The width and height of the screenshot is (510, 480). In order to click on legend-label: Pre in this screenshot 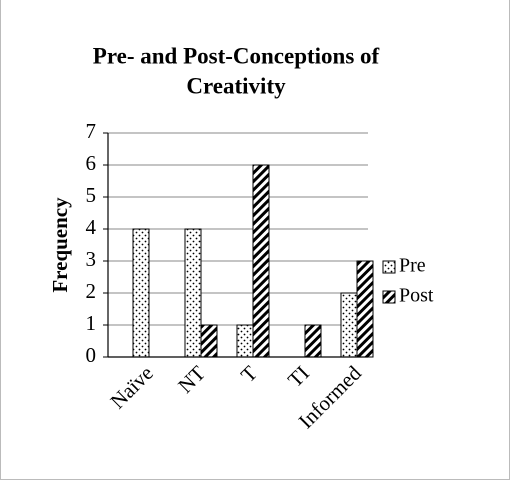, I will do `click(412, 266)`.